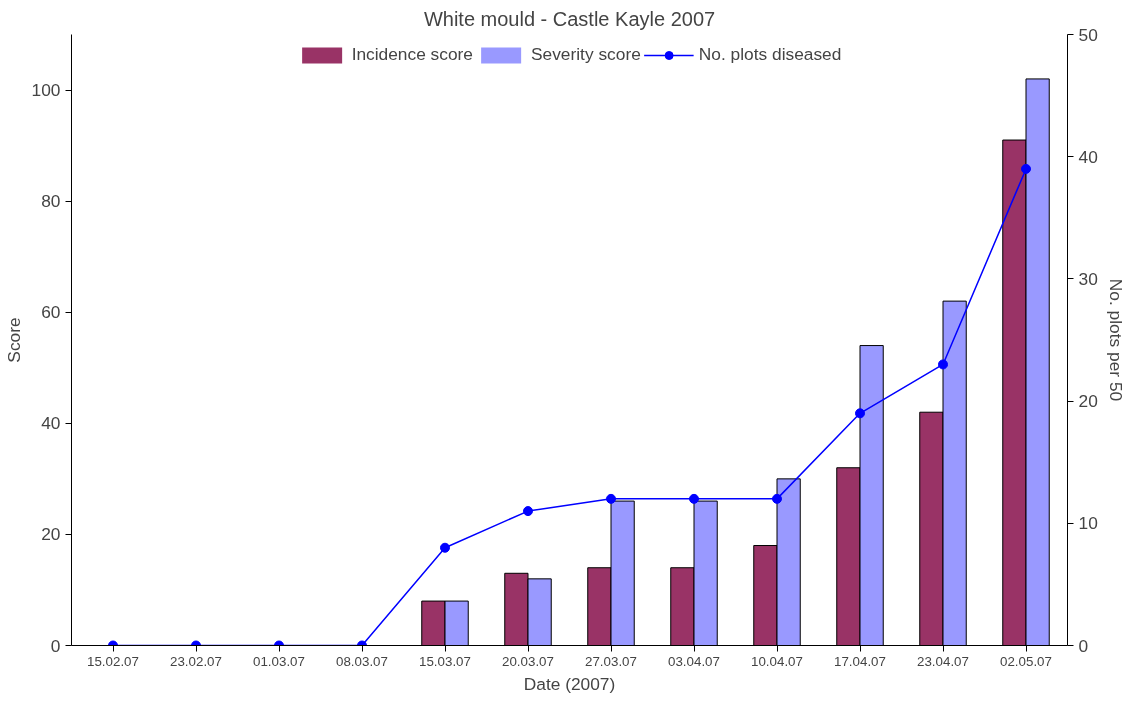  What do you see at coordinates (1088, 34) in the screenshot?
I see `y2-tick-label: 50` at bounding box center [1088, 34].